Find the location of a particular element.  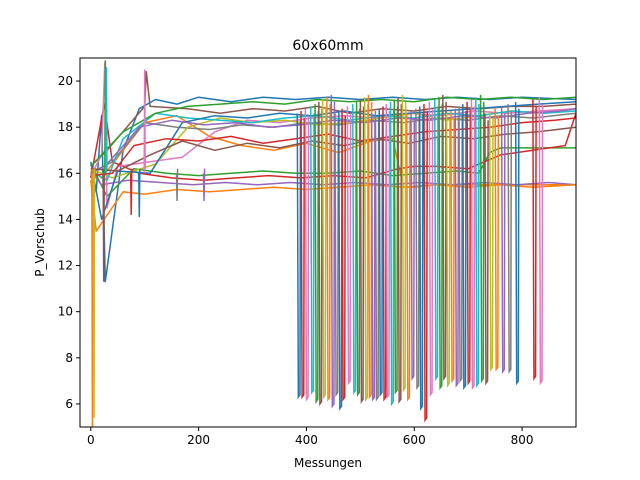

x-tick-label: 0 is located at coordinates (91, 440).